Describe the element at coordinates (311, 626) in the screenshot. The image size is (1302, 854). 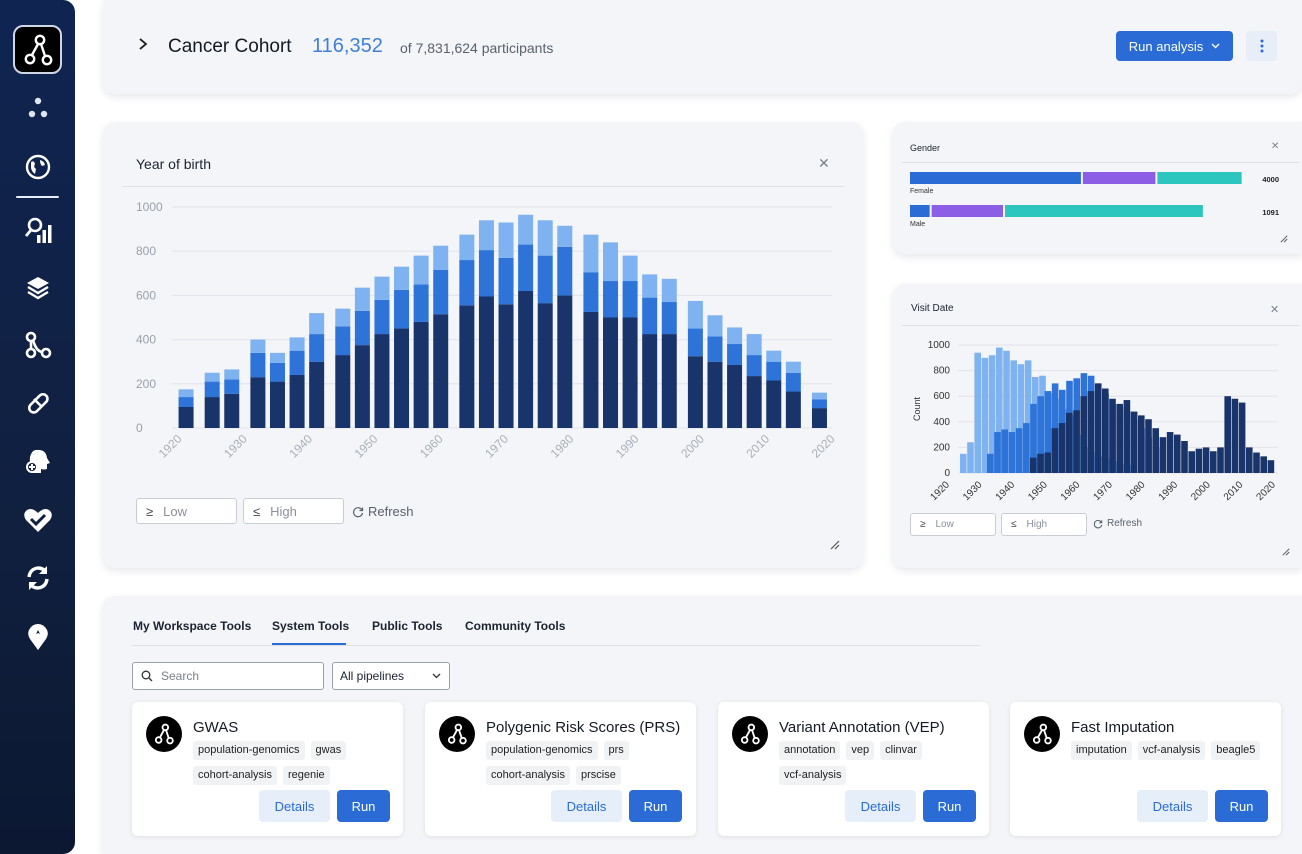
I see `tab-system-tools: System Tools` at that location.